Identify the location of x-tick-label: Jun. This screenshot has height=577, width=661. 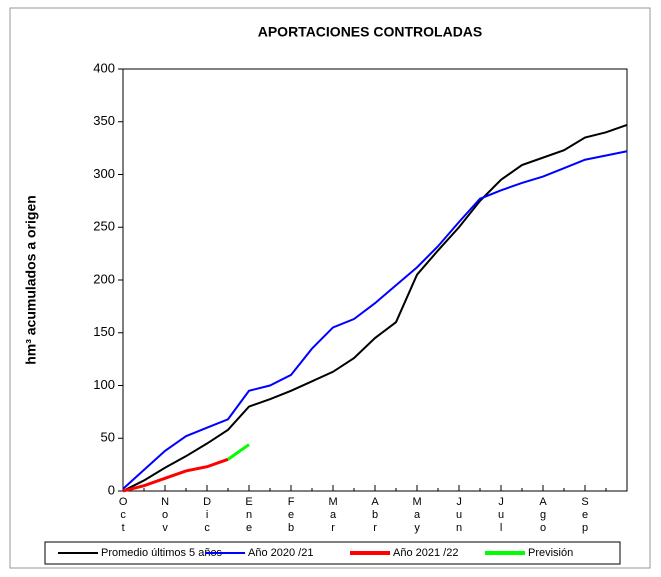
(459, 515).